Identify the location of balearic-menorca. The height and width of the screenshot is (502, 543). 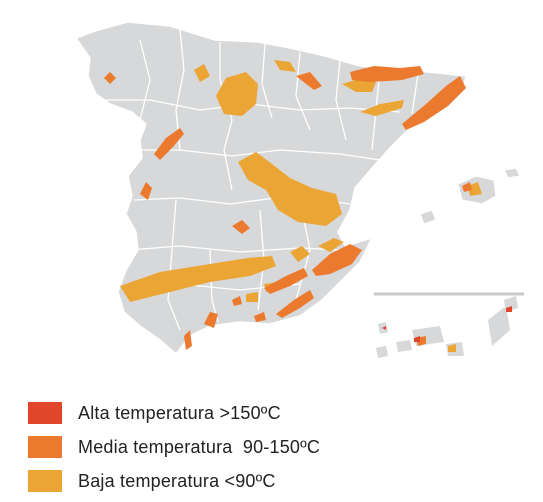
(512, 173).